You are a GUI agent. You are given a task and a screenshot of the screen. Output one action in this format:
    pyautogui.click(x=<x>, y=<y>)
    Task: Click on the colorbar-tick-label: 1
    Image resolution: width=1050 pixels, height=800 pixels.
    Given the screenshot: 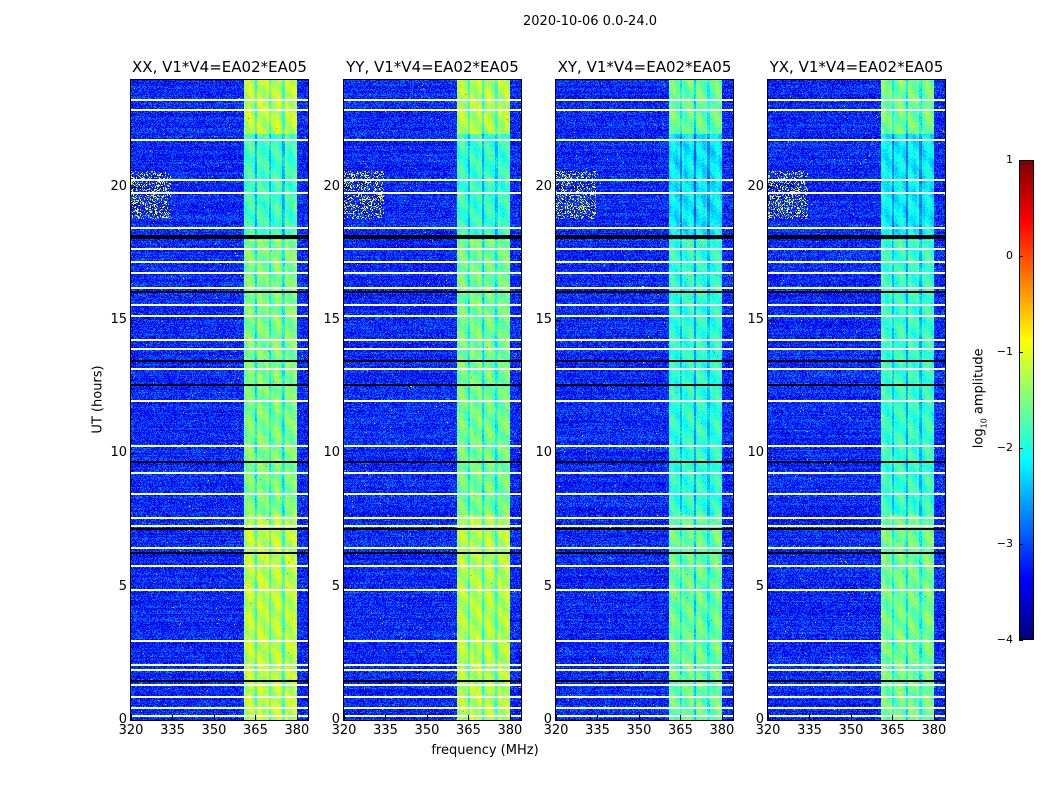 What is the action you would take?
    pyautogui.click(x=1009, y=159)
    